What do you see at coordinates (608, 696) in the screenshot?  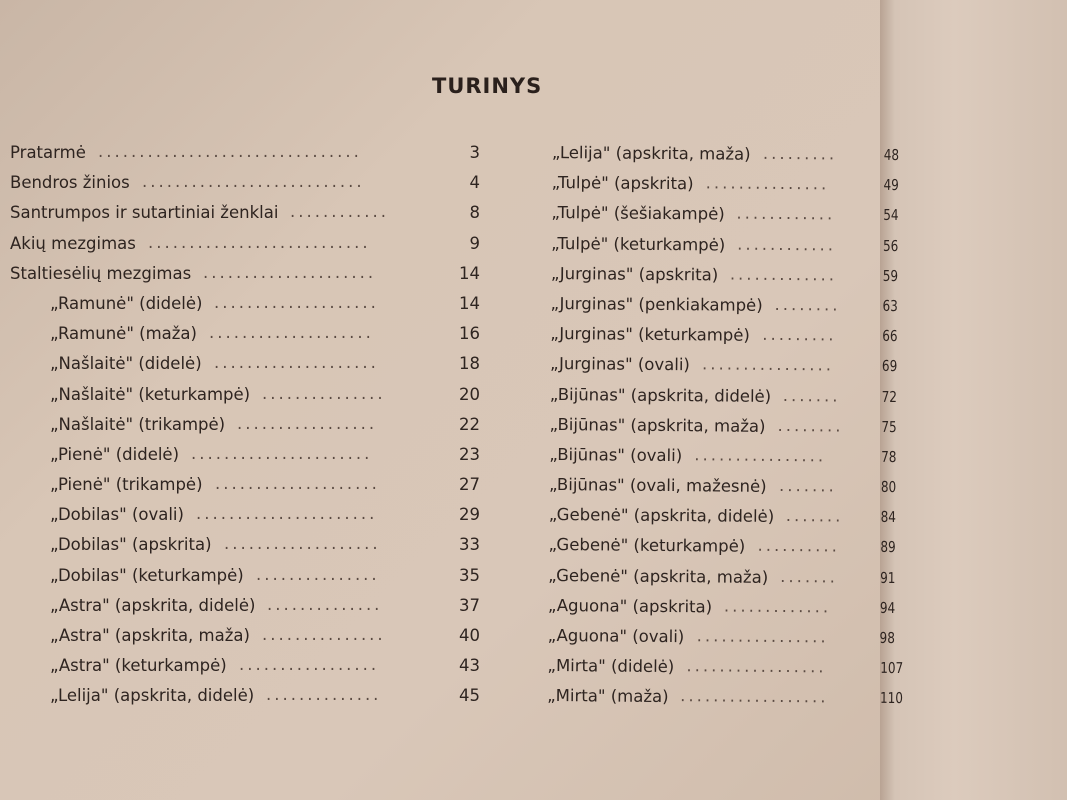 I see `toc-entry-label: „Mirta" (maža)` at bounding box center [608, 696].